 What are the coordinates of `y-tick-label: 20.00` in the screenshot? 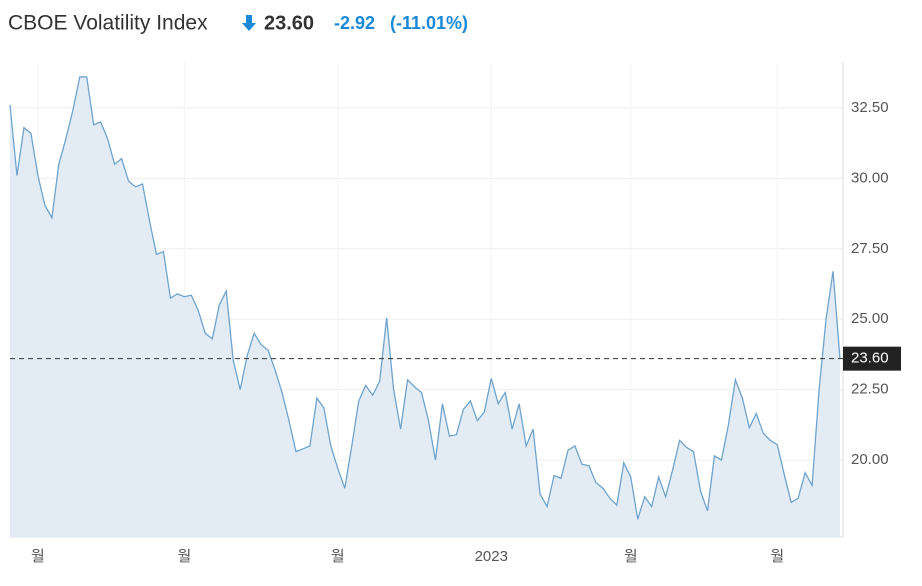 It's located at (870, 459).